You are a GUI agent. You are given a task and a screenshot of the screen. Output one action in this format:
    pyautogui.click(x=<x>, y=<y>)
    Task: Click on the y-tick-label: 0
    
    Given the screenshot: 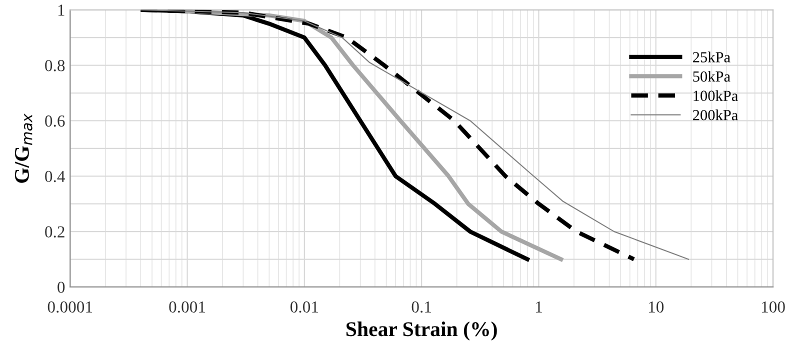 What is the action you would take?
    pyautogui.click(x=61, y=287)
    